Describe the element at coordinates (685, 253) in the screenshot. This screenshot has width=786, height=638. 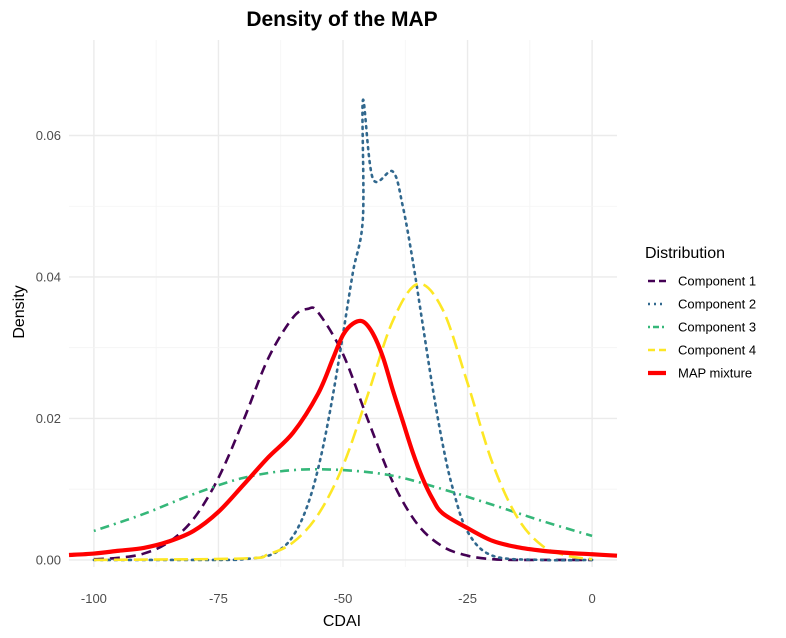
I see `legend-title: Distribution` at that location.